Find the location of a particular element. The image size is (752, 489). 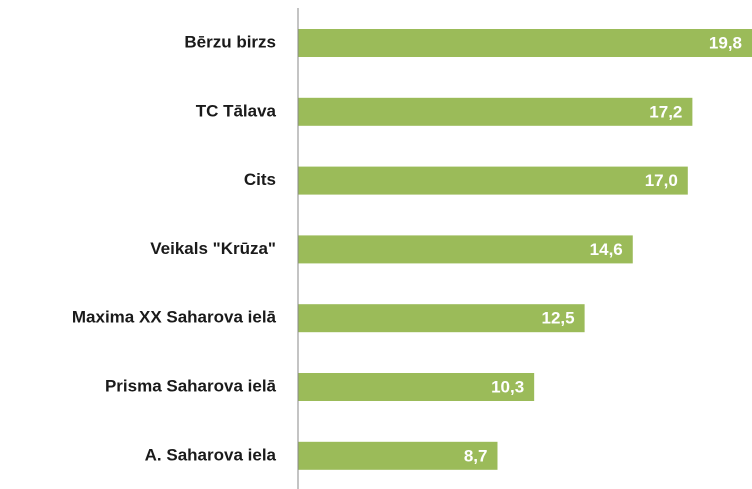

category-label: Bērzu birzs is located at coordinates (230, 41).